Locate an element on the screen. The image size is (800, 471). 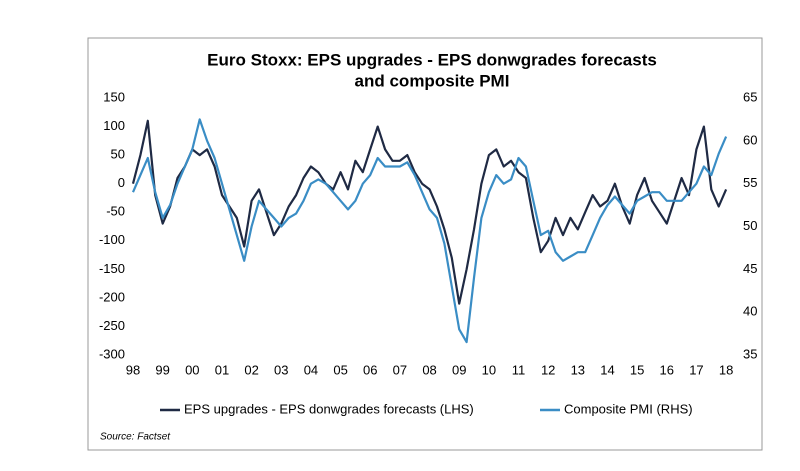
y2-tick-label: 45 is located at coordinates (750, 268).